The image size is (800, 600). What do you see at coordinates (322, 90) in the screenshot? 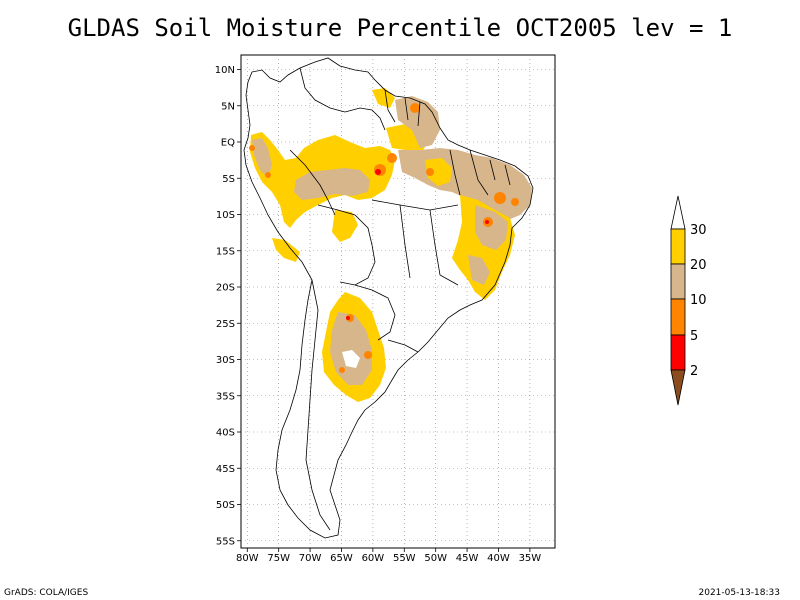
I see `border-colombia-venezuela` at bounding box center [322, 90].